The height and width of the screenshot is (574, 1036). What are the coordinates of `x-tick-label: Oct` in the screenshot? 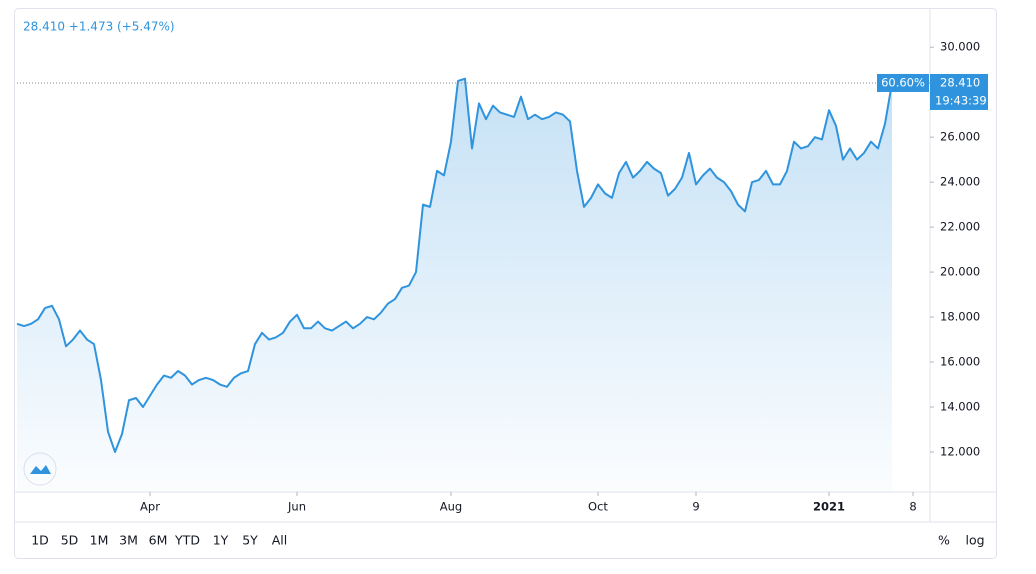 It's located at (598, 507).